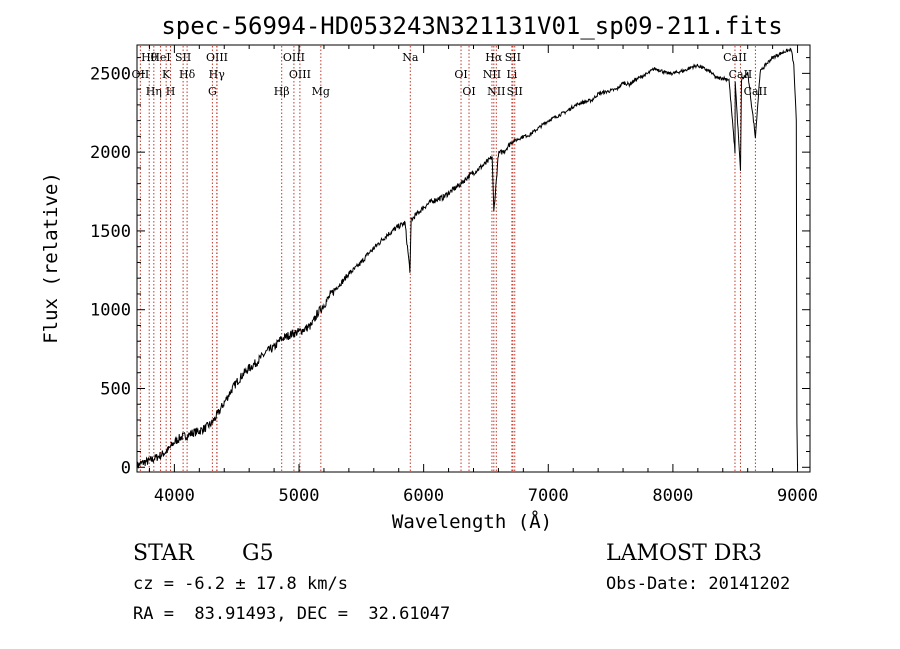 The height and width of the screenshot is (649, 900). What do you see at coordinates (698, 584) in the screenshot?
I see `observation-date: Obs-Date: 20141202` at bounding box center [698, 584].